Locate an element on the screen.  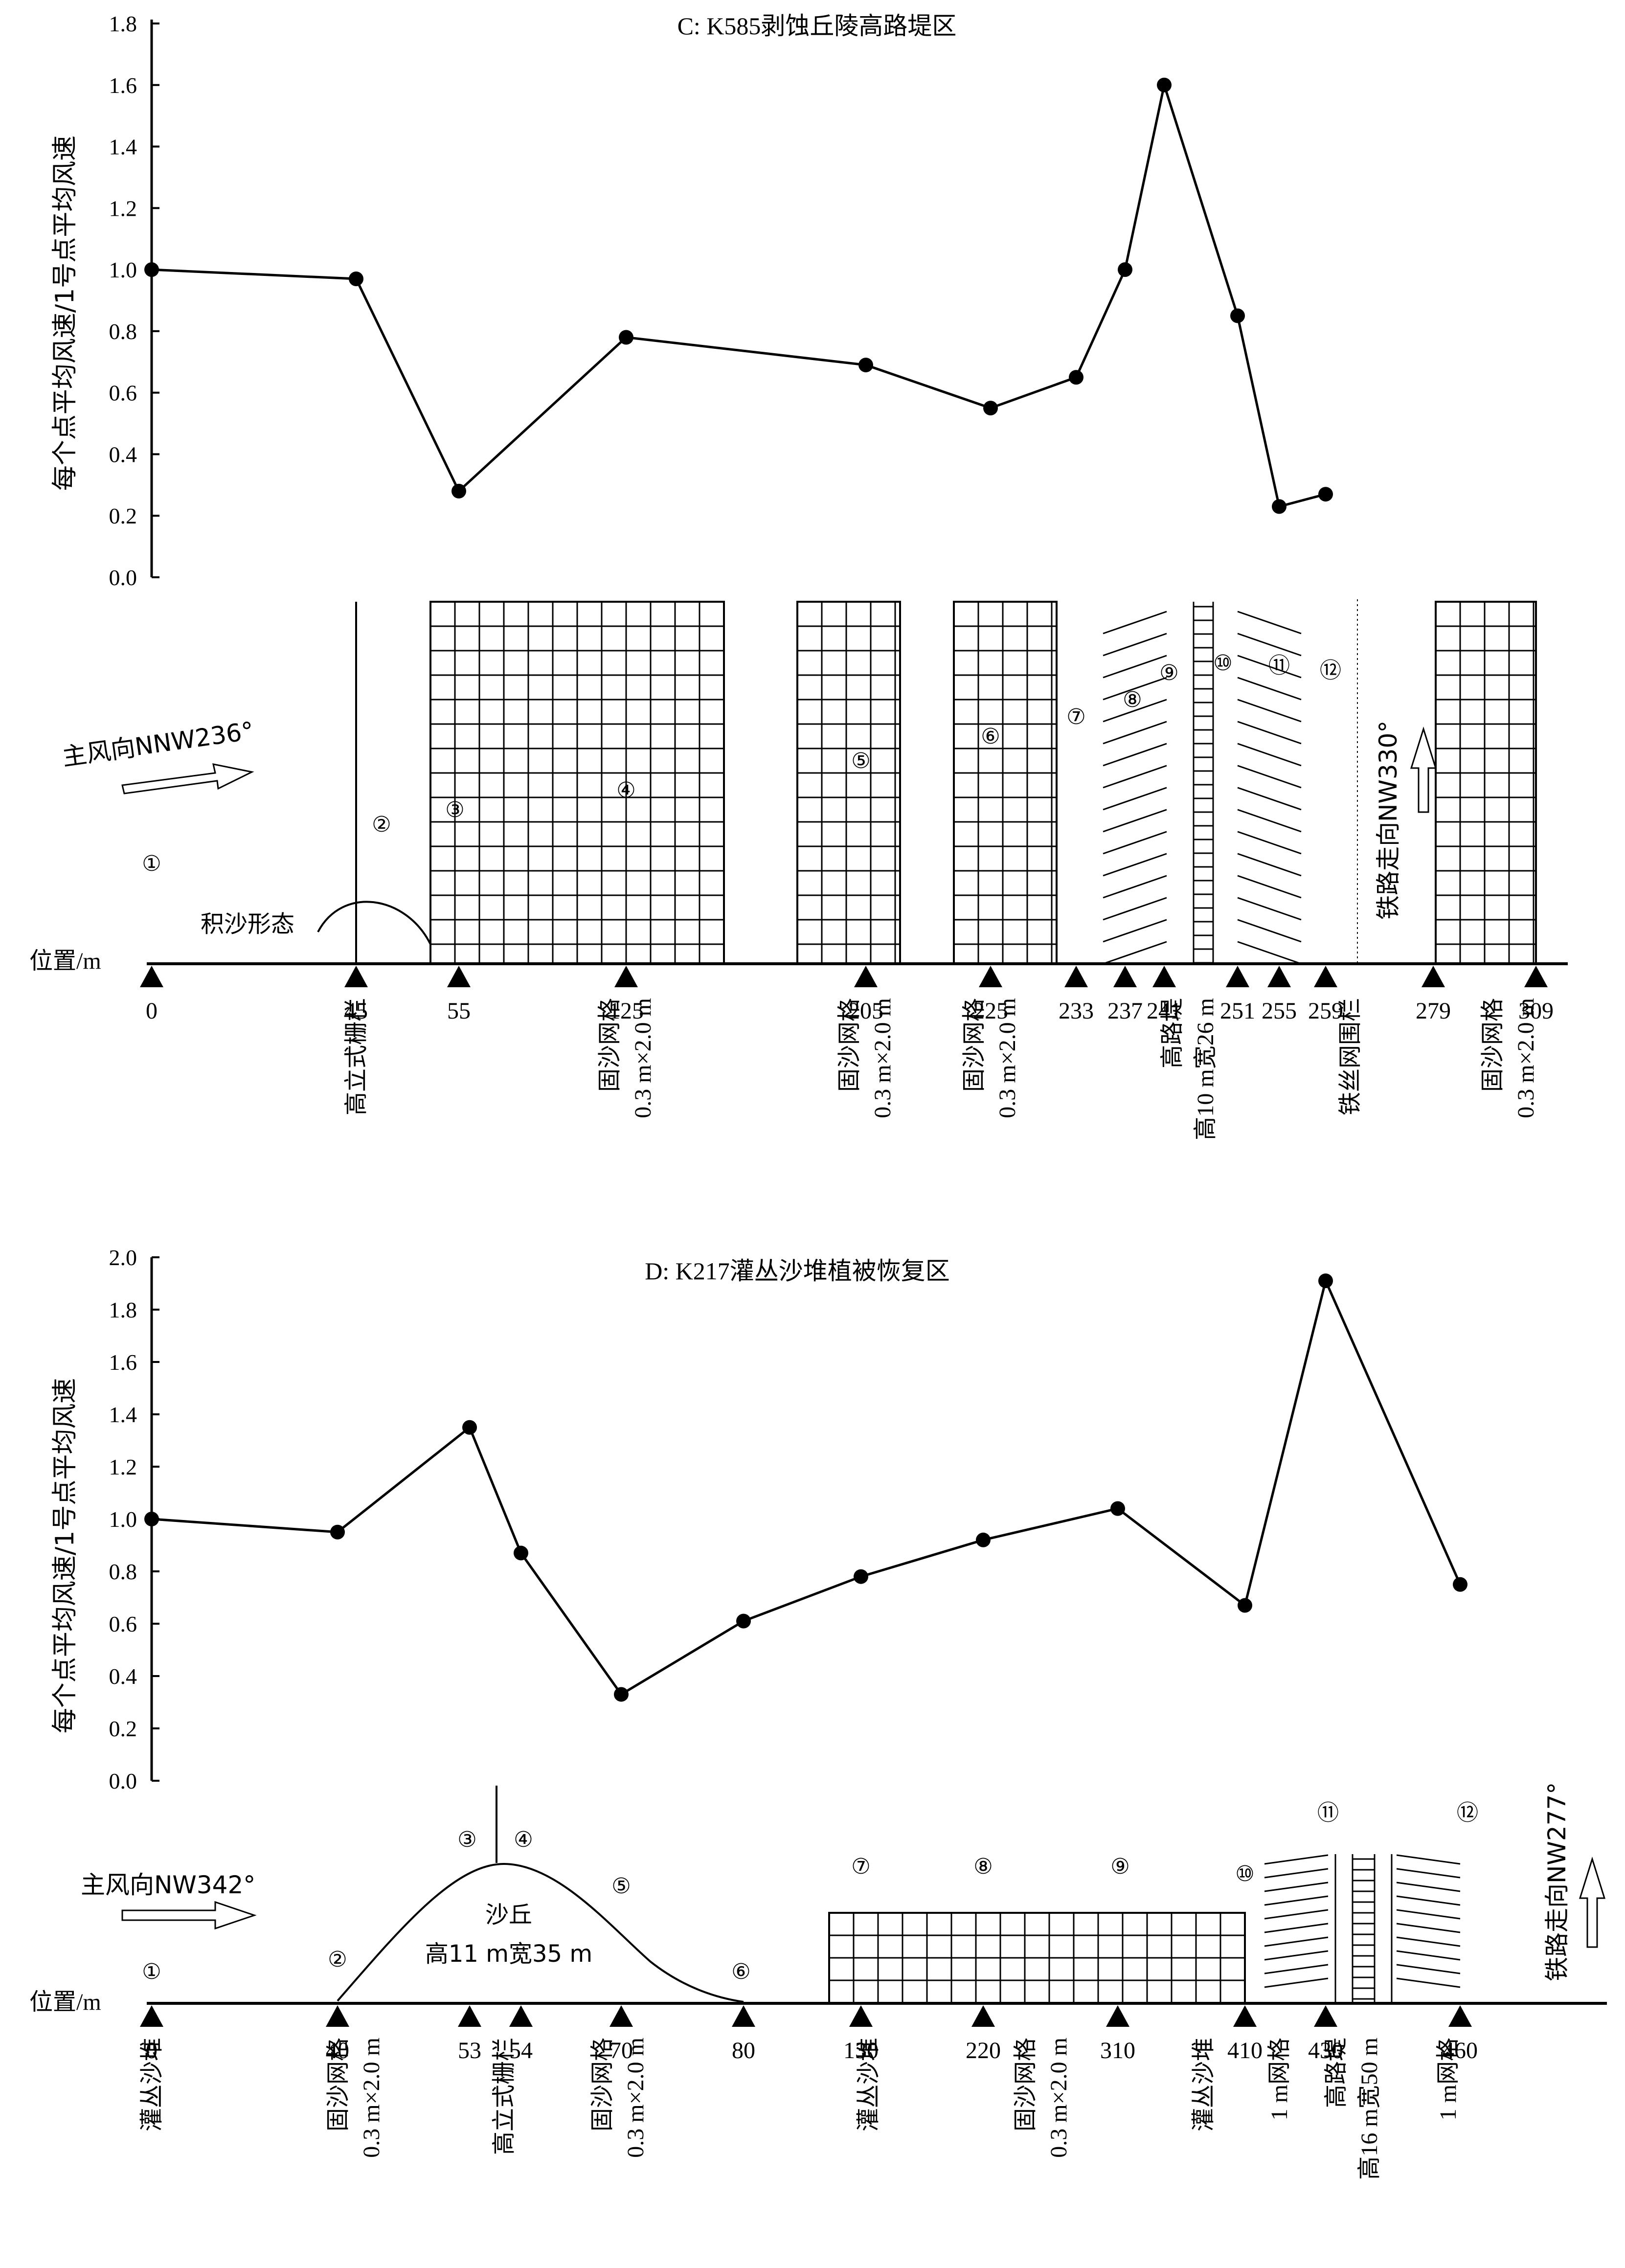
panel-c-sand-mound is located at coordinates (374, 923).